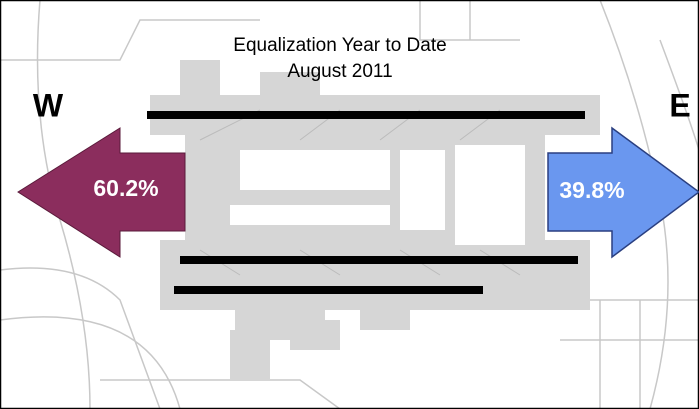  Describe the element at coordinates (125, 188) in the screenshot. I see `west-share: 60.2%` at that location.